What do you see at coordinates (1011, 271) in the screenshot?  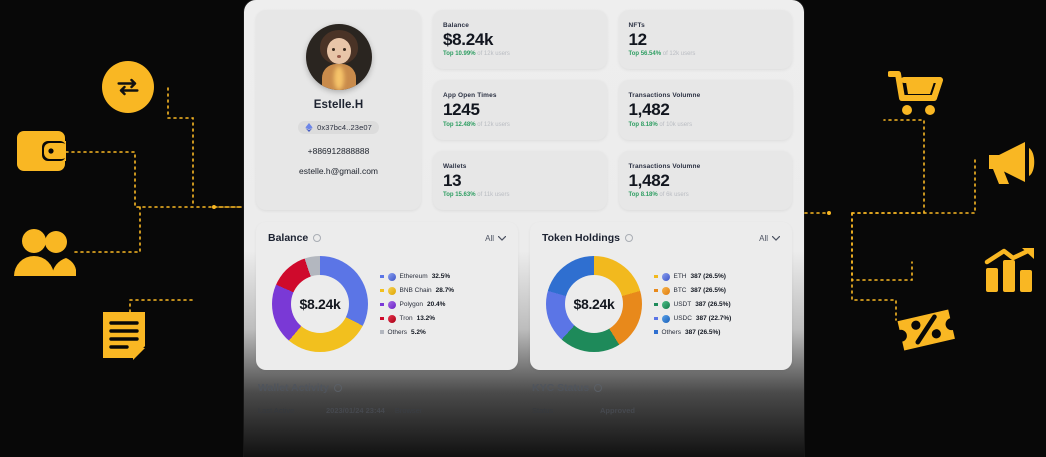 I see `bar-chart-growth-icon` at bounding box center [1011, 271].